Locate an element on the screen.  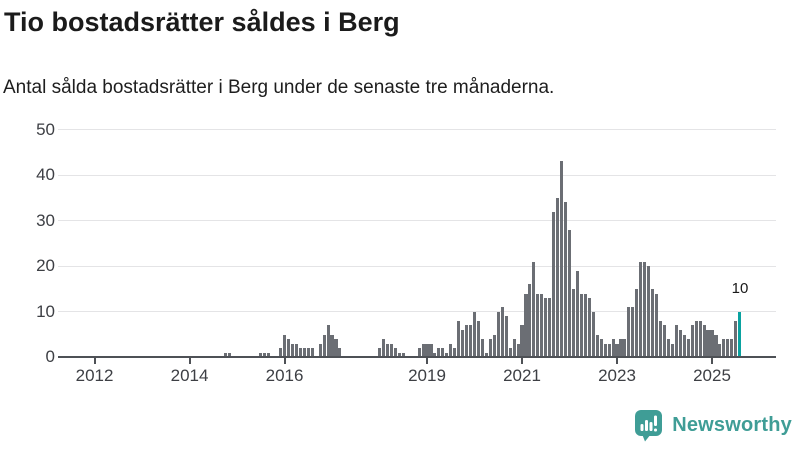
x-axis-tick-label: 2025 is located at coordinates (712, 375).